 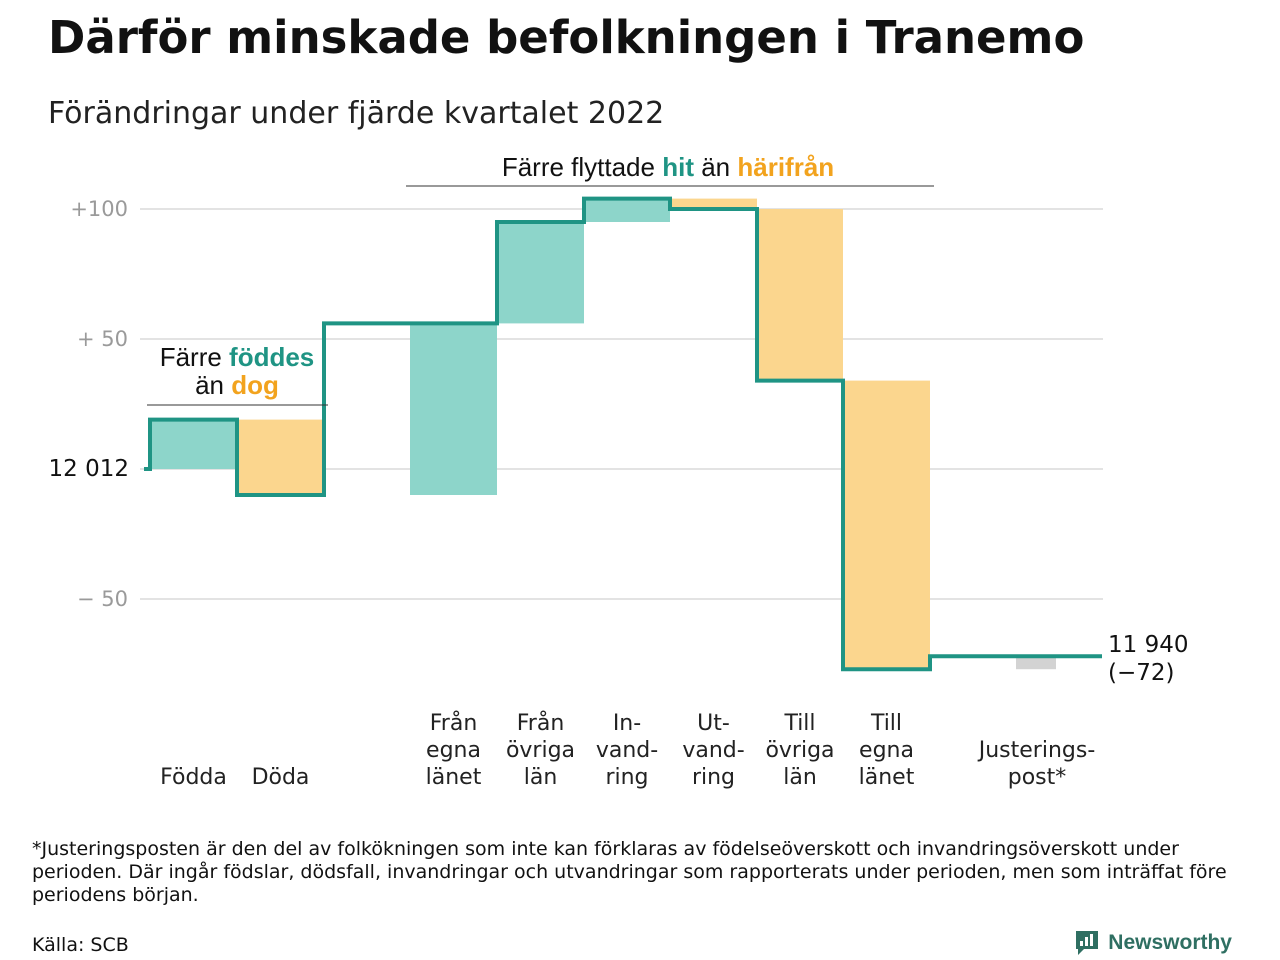 I want to click on migration-annotation: Färre flyttade hit än härifrån, so click(x=670, y=169).